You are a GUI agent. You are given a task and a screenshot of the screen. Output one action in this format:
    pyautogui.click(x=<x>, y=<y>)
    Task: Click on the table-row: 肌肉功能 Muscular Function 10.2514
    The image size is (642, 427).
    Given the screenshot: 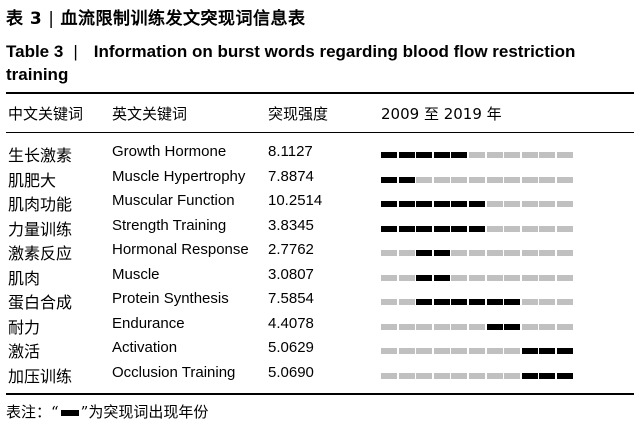 What is the action you would take?
    pyautogui.click(x=321, y=202)
    